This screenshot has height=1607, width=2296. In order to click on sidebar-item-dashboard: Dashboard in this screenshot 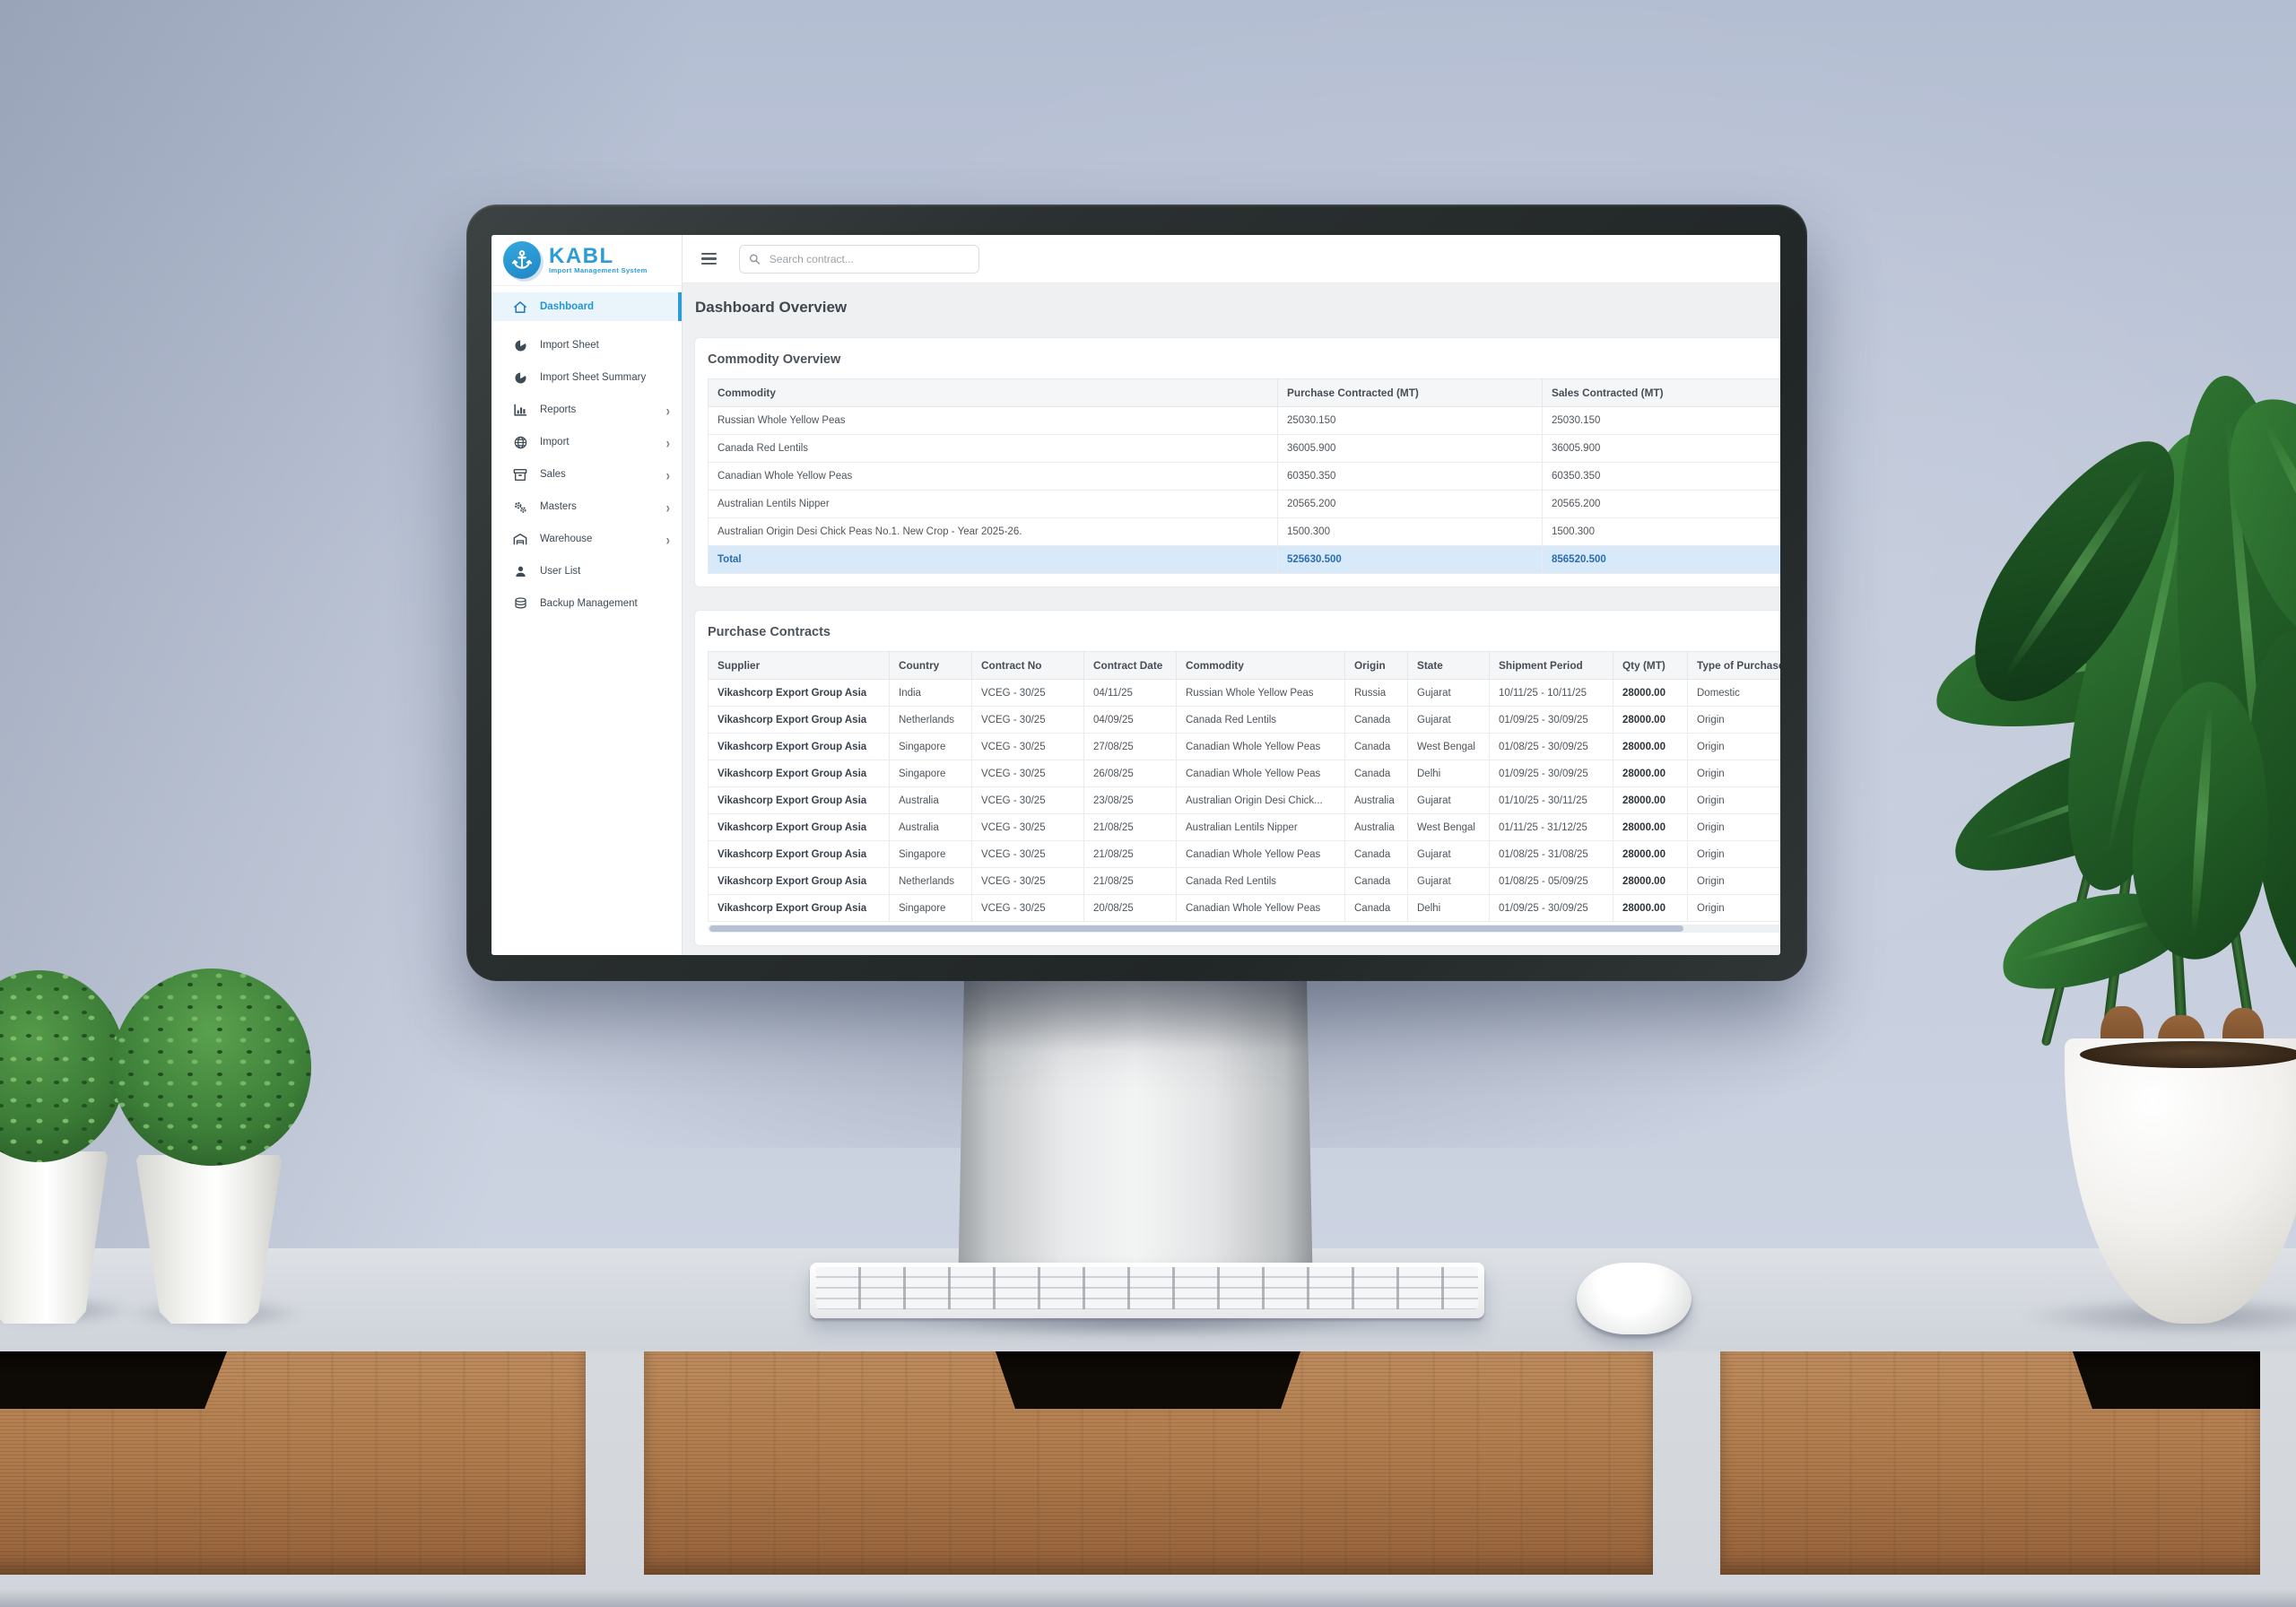, I will do `click(586, 307)`.